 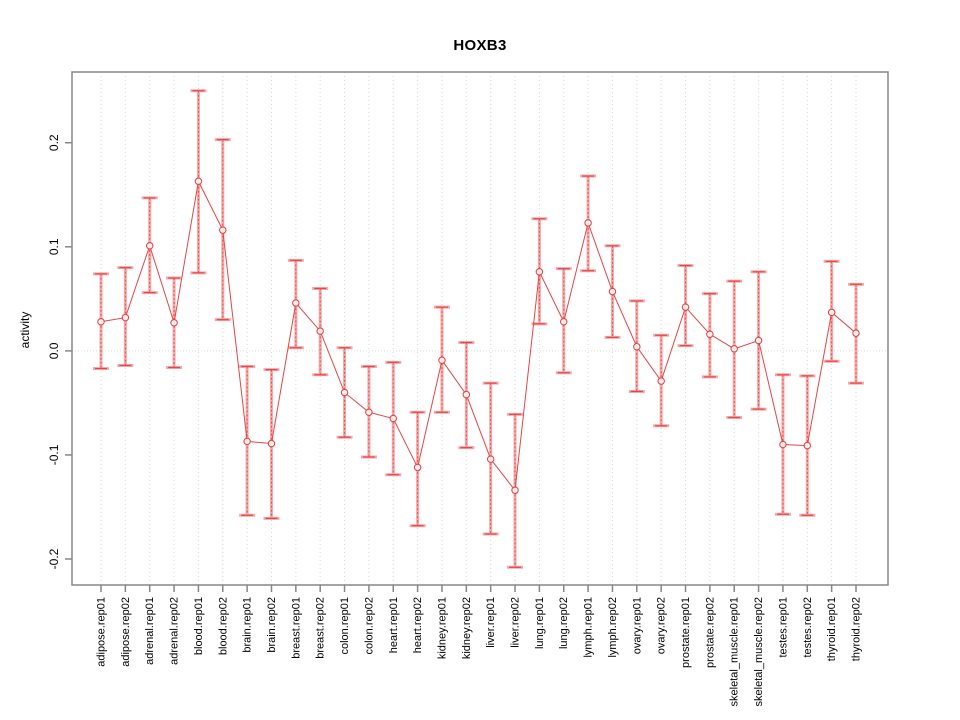 I want to click on point-testes.rep02, so click(x=807, y=445).